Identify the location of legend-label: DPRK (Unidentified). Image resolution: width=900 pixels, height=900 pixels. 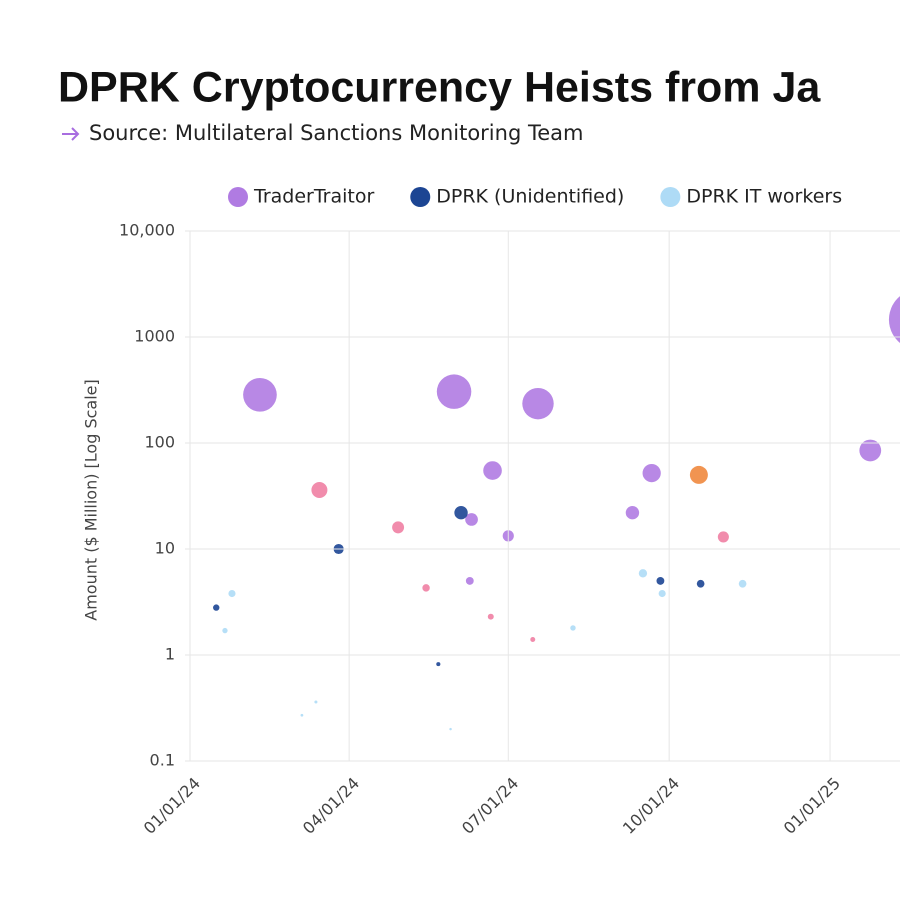
(530, 197).